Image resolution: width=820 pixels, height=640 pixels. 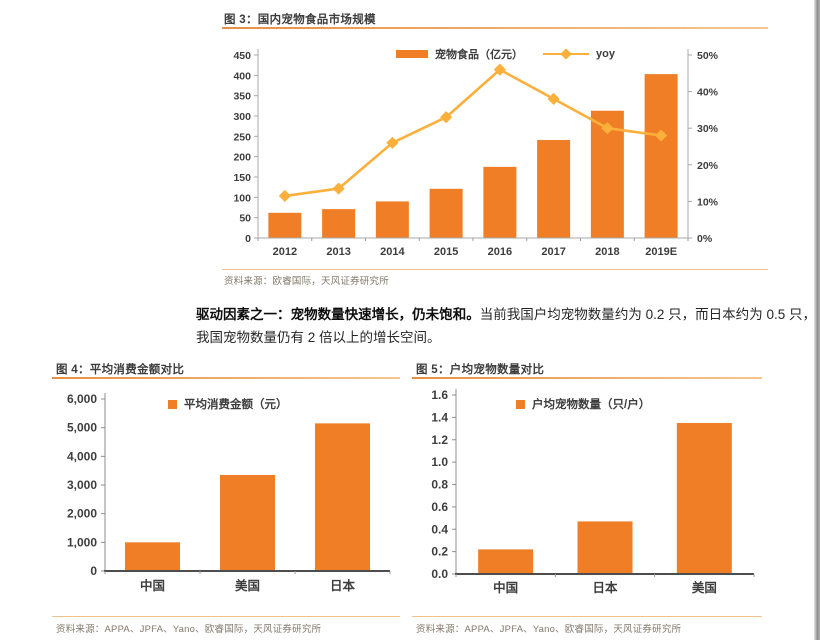 What do you see at coordinates (300, 20) in the screenshot?
I see `figure-3-title: 图 3：国内宠物食品市场规模` at bounding box center [300, 20].